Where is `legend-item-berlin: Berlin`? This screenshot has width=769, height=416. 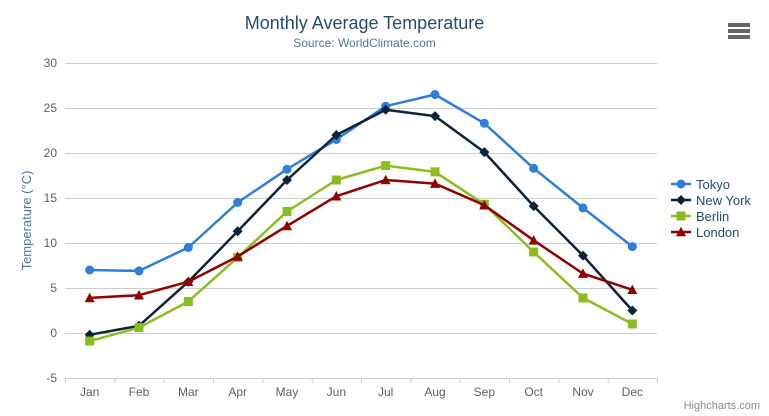 legend-item-berlin: Berlin is located at coordinates (711, 216).